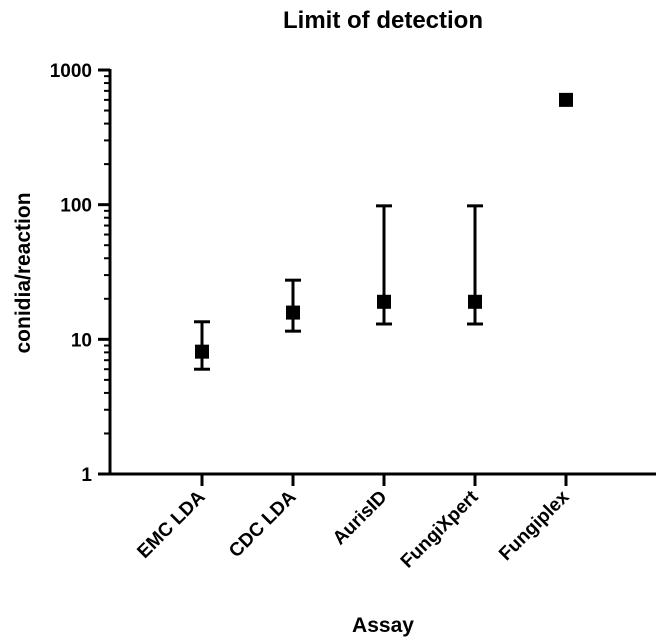  What do you see at coordinates (440, 529) in the screenshot?
I see `x-tick-label: FungiXpert` at bounding box center [440, 529].